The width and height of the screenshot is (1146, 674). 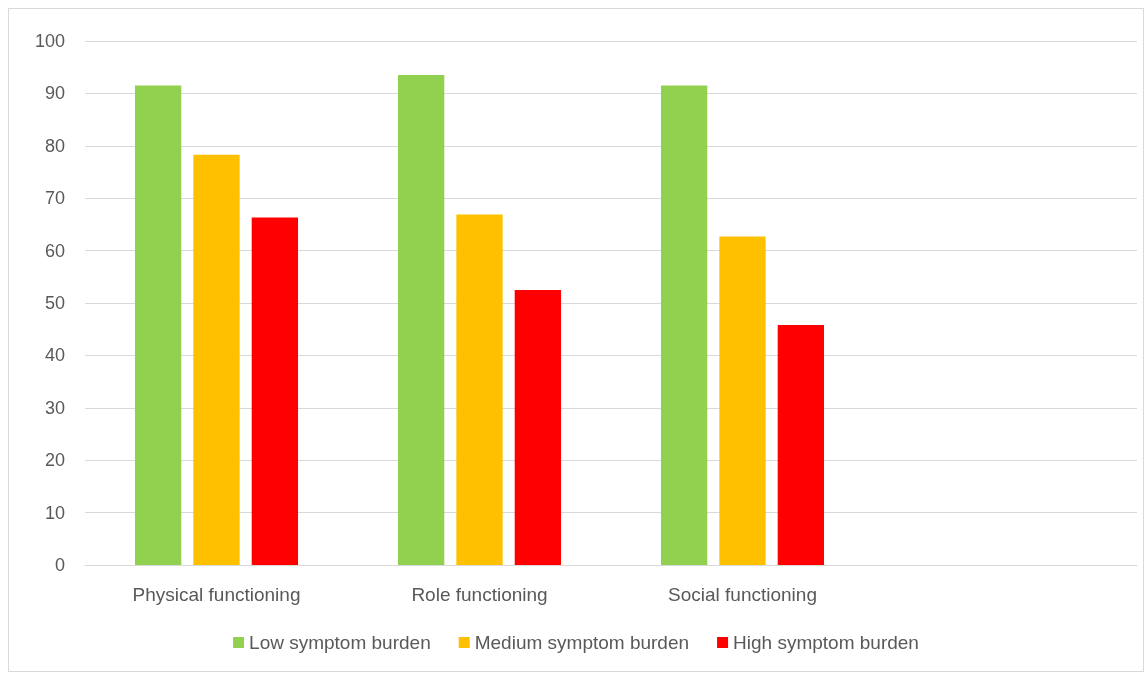 What do you see at coordinates (59, 565) in the screenshot?
I see `y-tick-label: 0` at bounding box center [59, 565].